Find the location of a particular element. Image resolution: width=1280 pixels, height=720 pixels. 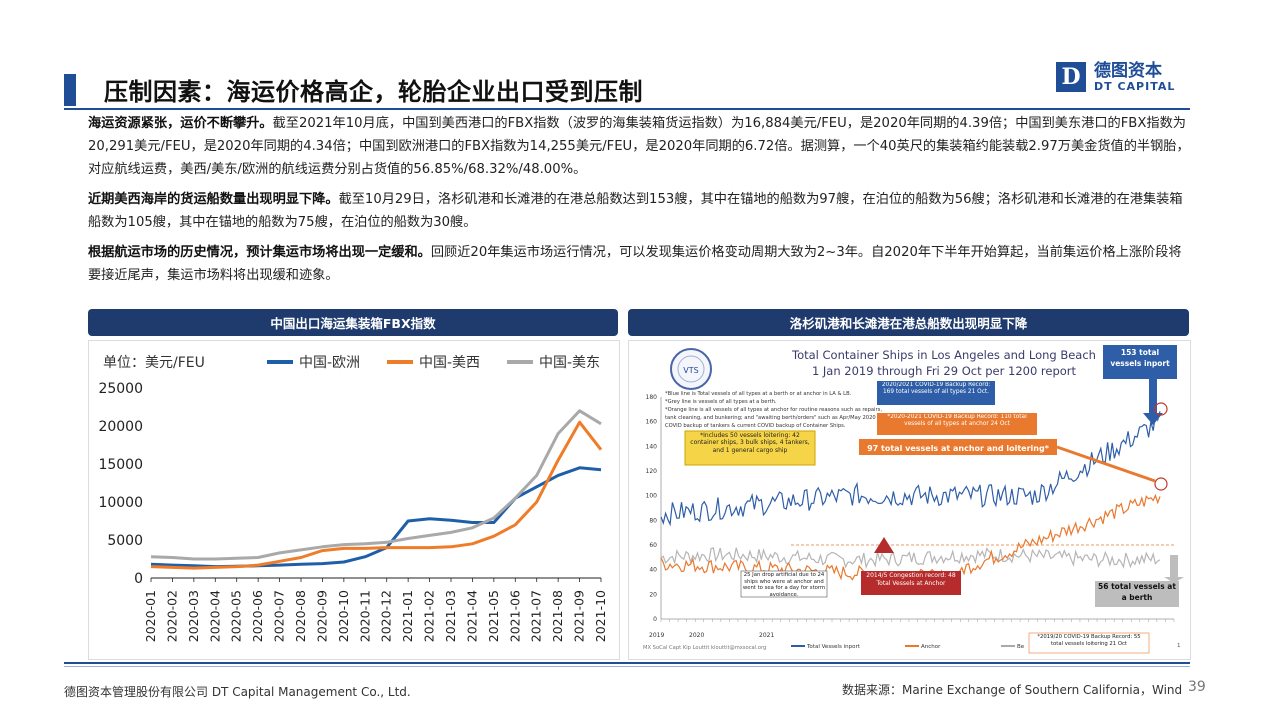

legend-anchor-label: Anchor is located at coordinates (931, 647).